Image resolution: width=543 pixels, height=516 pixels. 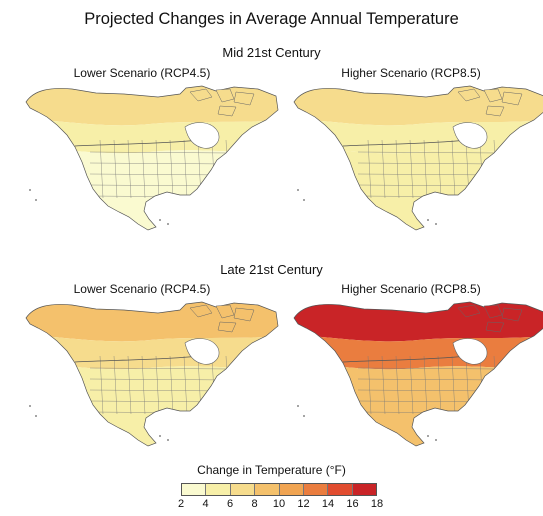 I want to click on late-century-title: Late 21st Century, so click(x=271, y=269).